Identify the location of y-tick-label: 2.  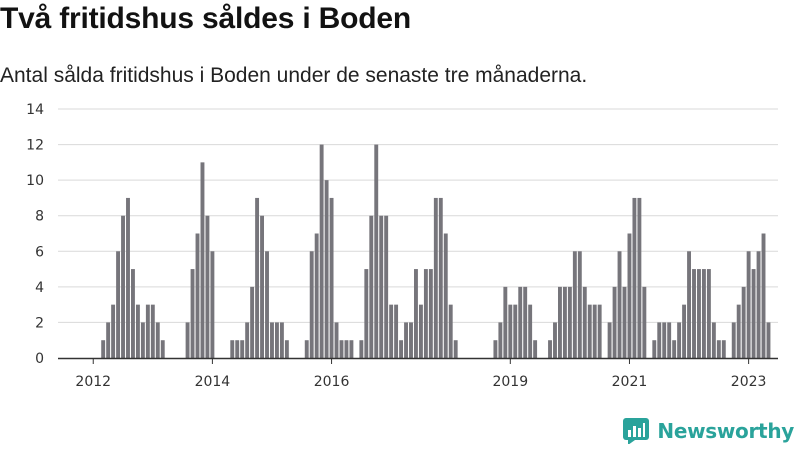
(39, 323).